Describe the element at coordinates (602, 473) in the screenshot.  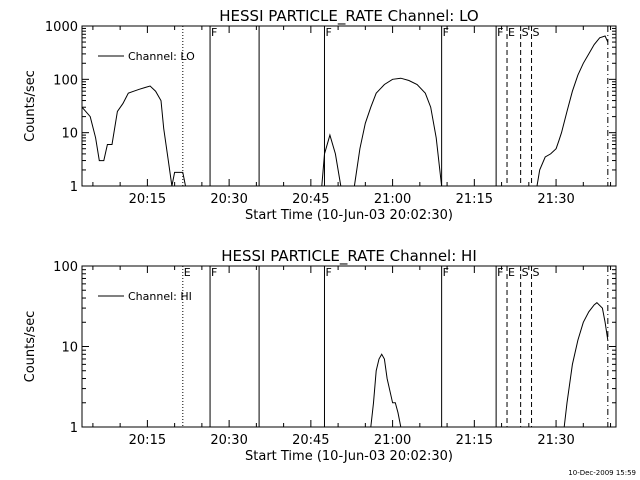
I see `footer-timestamp: 10-Dec-2009 15:59` at that location.